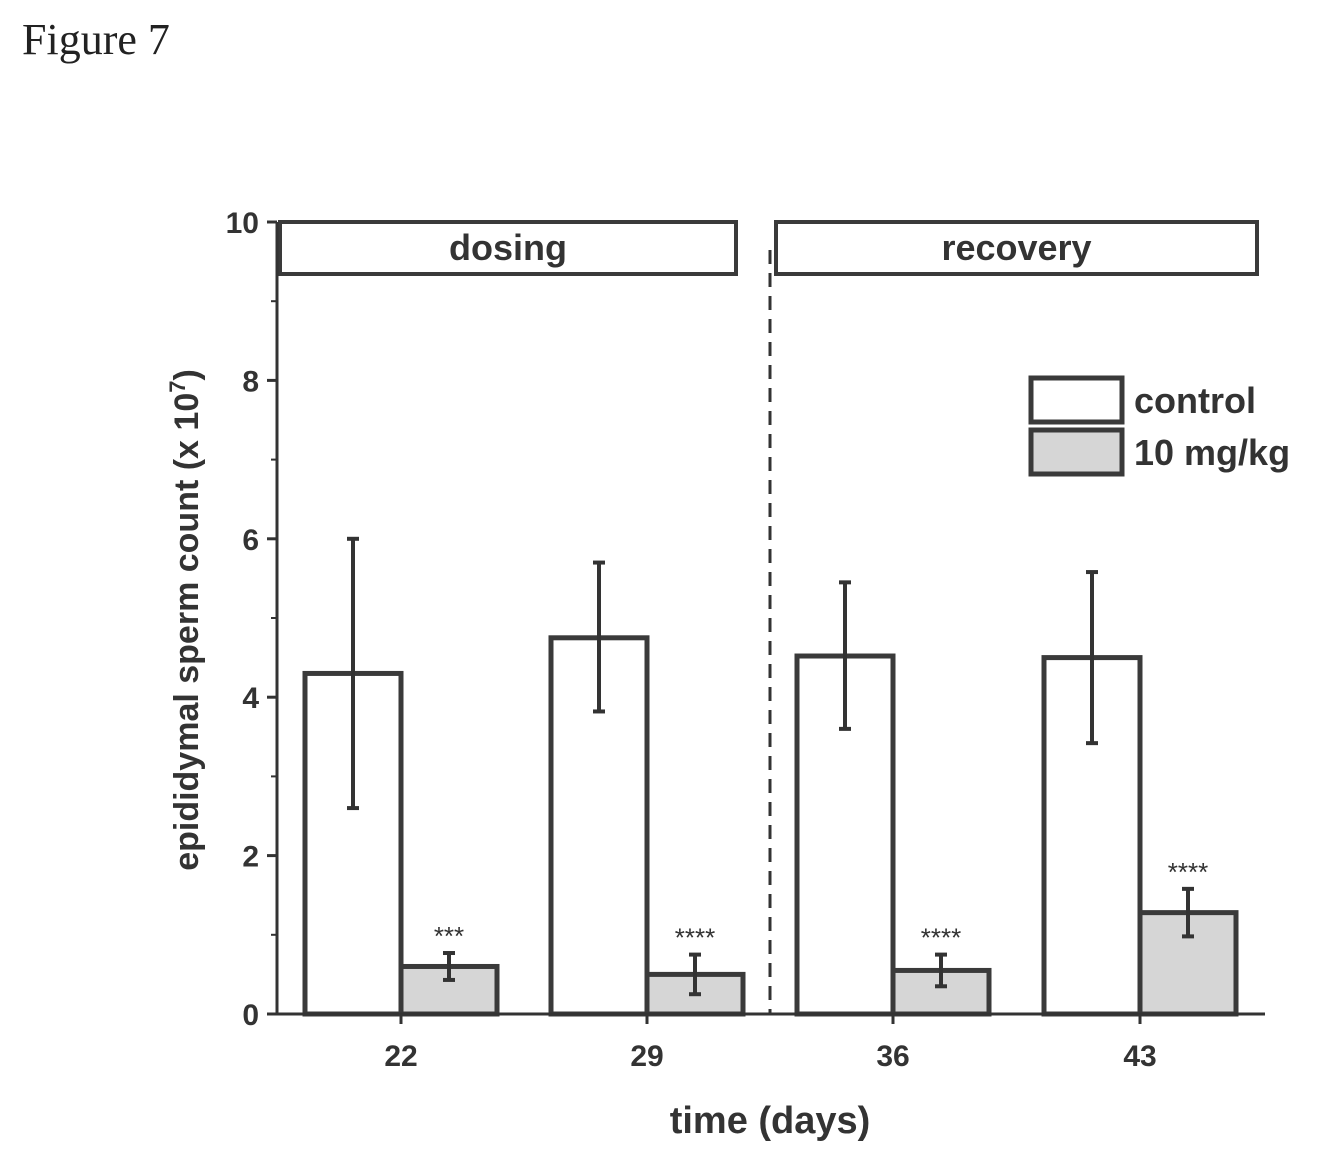 This screenshot has width=1330, height=1162. Describe the element at coordinates (250, 540) in the screenshot. I see `y-tick-label-6: 6` at that location.